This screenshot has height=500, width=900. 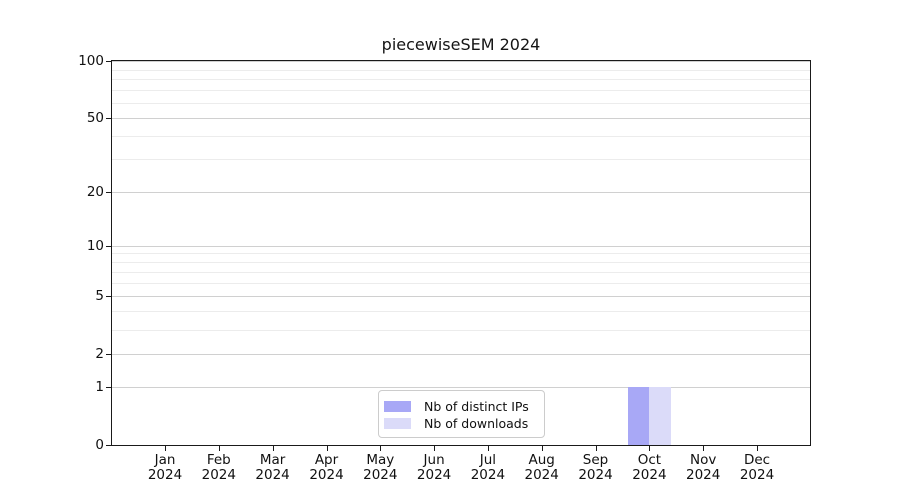 I want to click on x-tick-label: Aug 2024, so click(x=542, y=468).